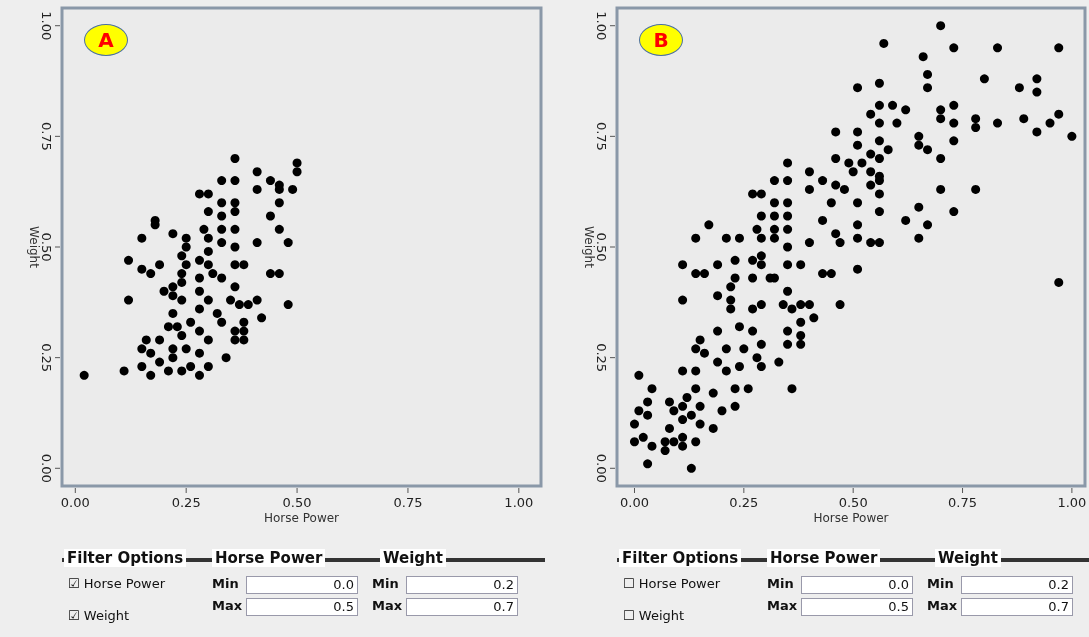  Describe the element at coordinates (661, 40) in the screenshot. I see `text: B` at that location.